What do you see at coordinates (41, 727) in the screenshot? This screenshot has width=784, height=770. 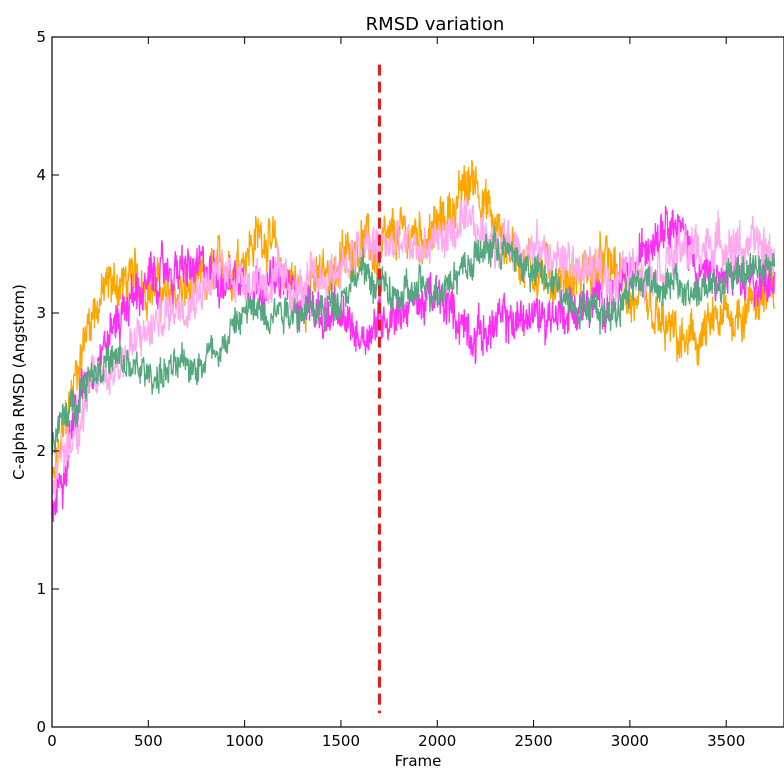 I see `y-tick-label: 0` at bounding box center [41, 727].